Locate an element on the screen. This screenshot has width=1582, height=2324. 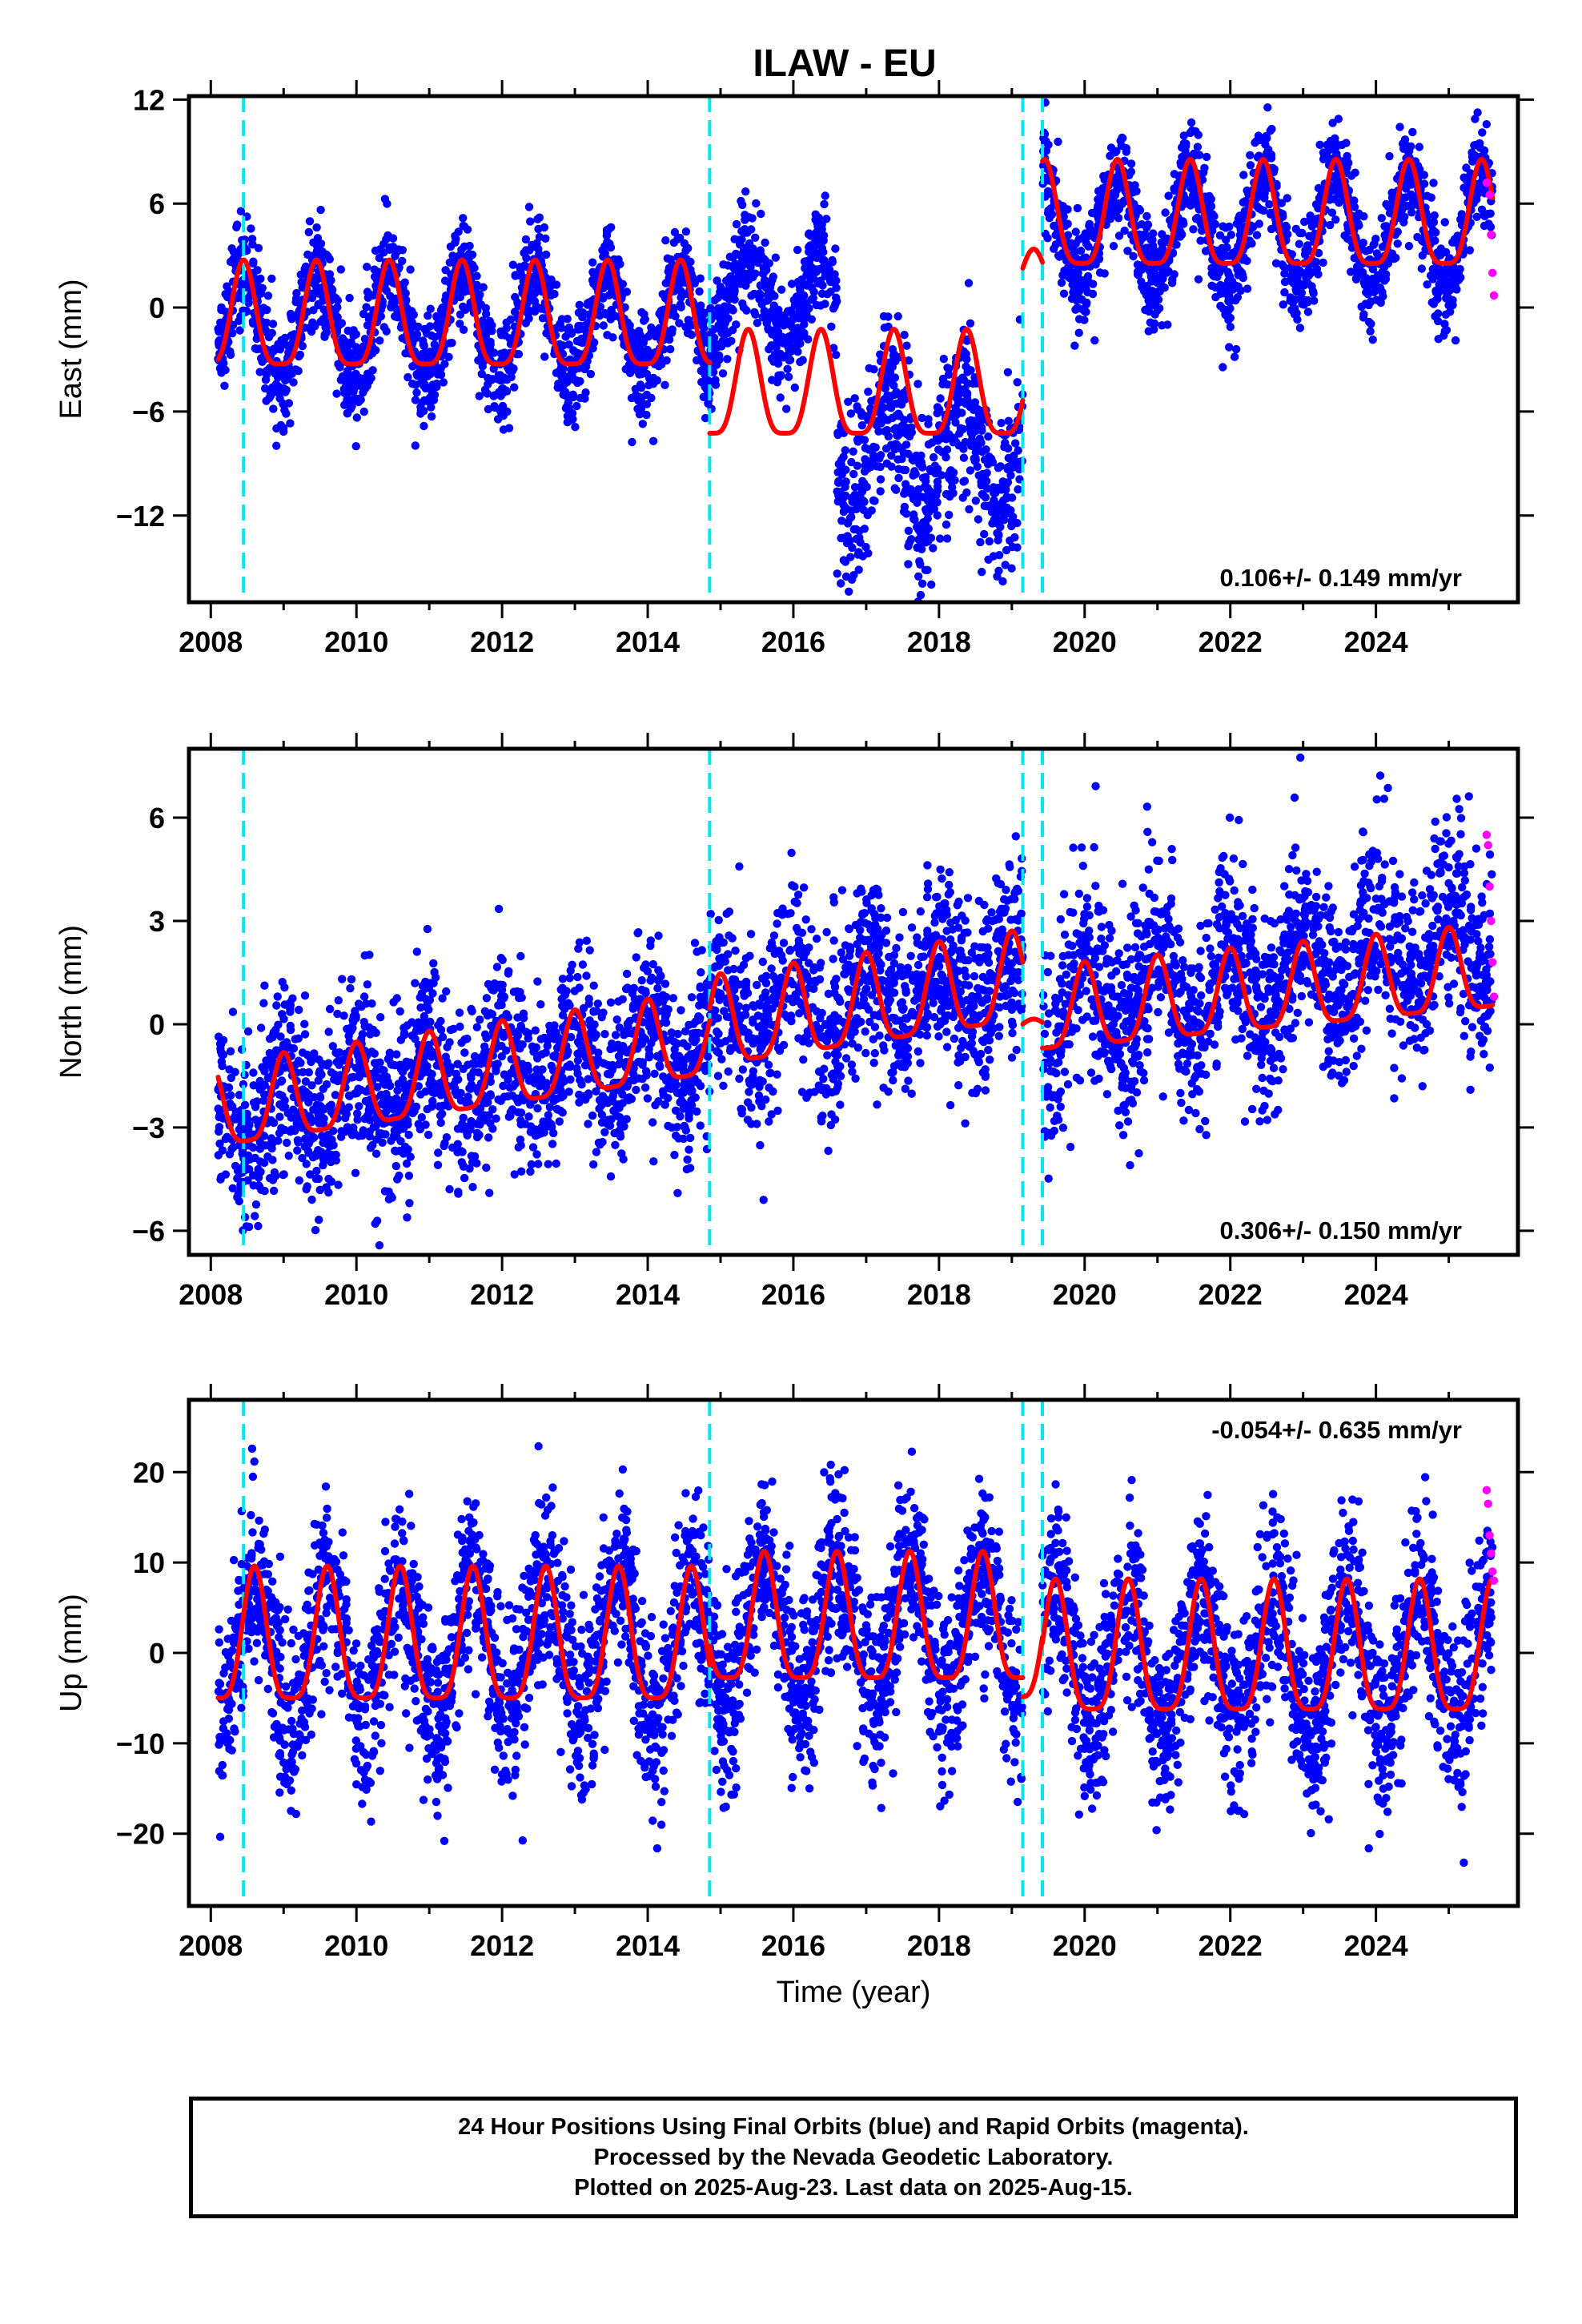
x-tick-label: 2022 is located at coordinates (1231, 641).